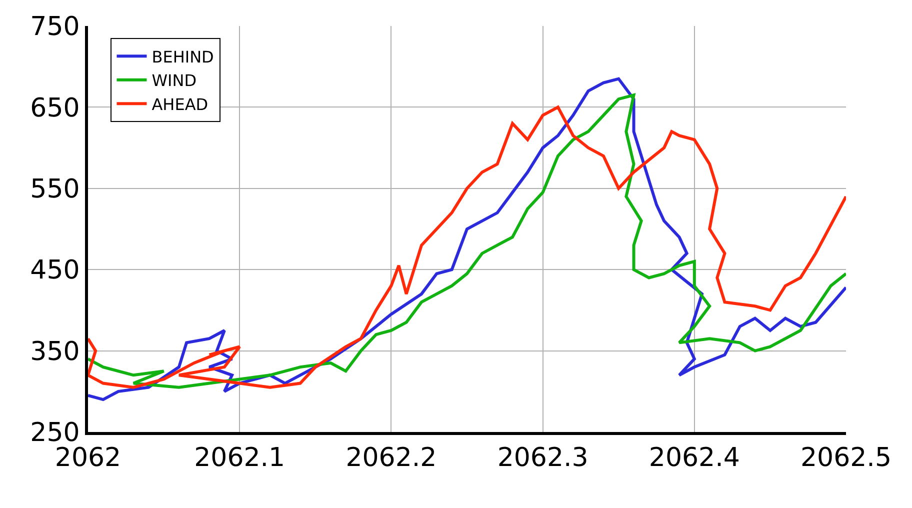 This screenshot has width=912, height=508. What do you see at coordinates (180, 104) in the screenshot?
I see `legend-label: AHEAD` at bounding box center [180, 104].